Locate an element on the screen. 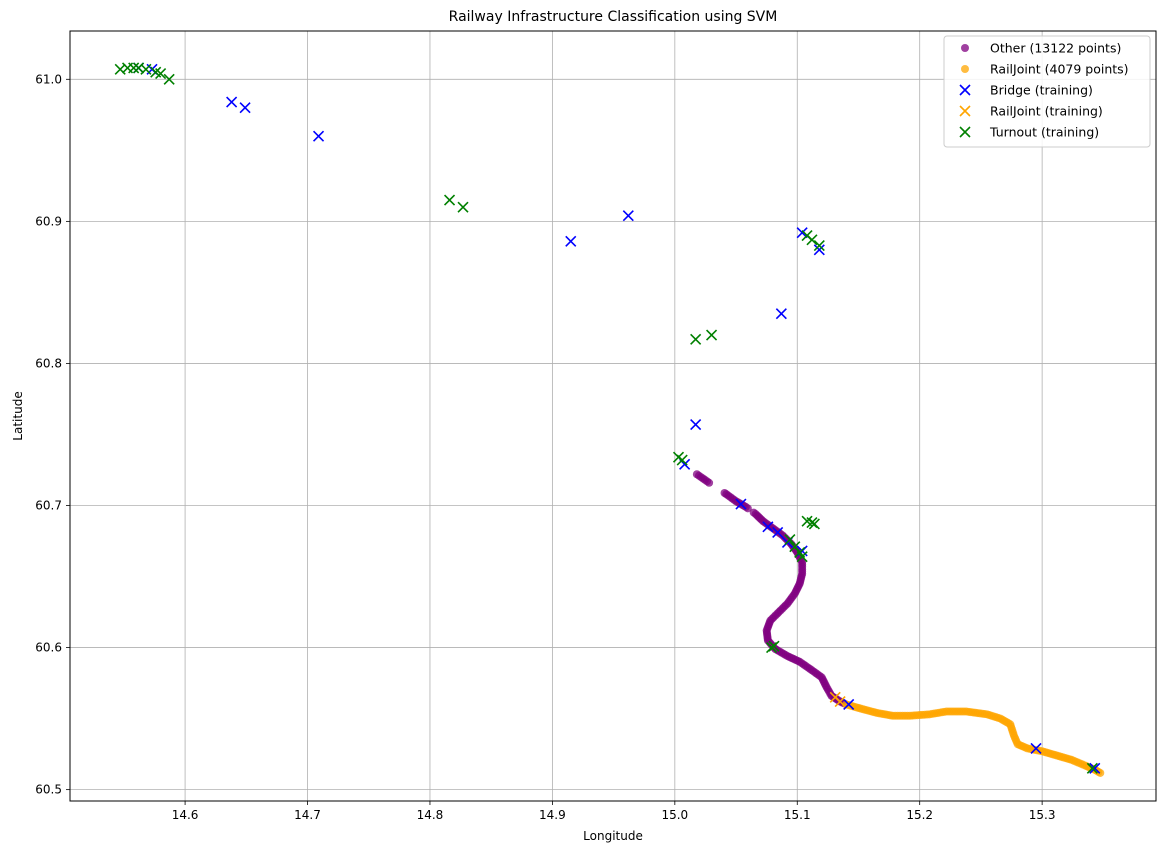 This screenshot has height=853, width=1165. y-tick-label: 60.5 is located at coordinates (48, 790).